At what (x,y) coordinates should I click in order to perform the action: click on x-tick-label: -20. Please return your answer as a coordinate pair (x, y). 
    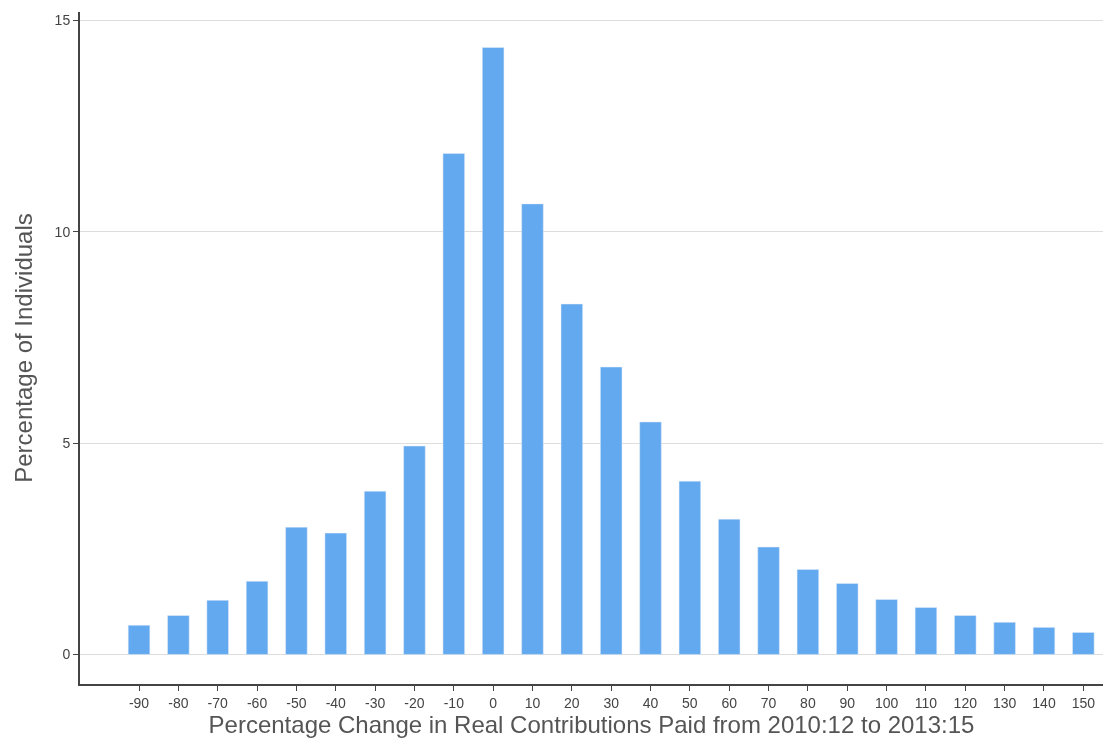
    Looking at the image, I should click on (414, 702).